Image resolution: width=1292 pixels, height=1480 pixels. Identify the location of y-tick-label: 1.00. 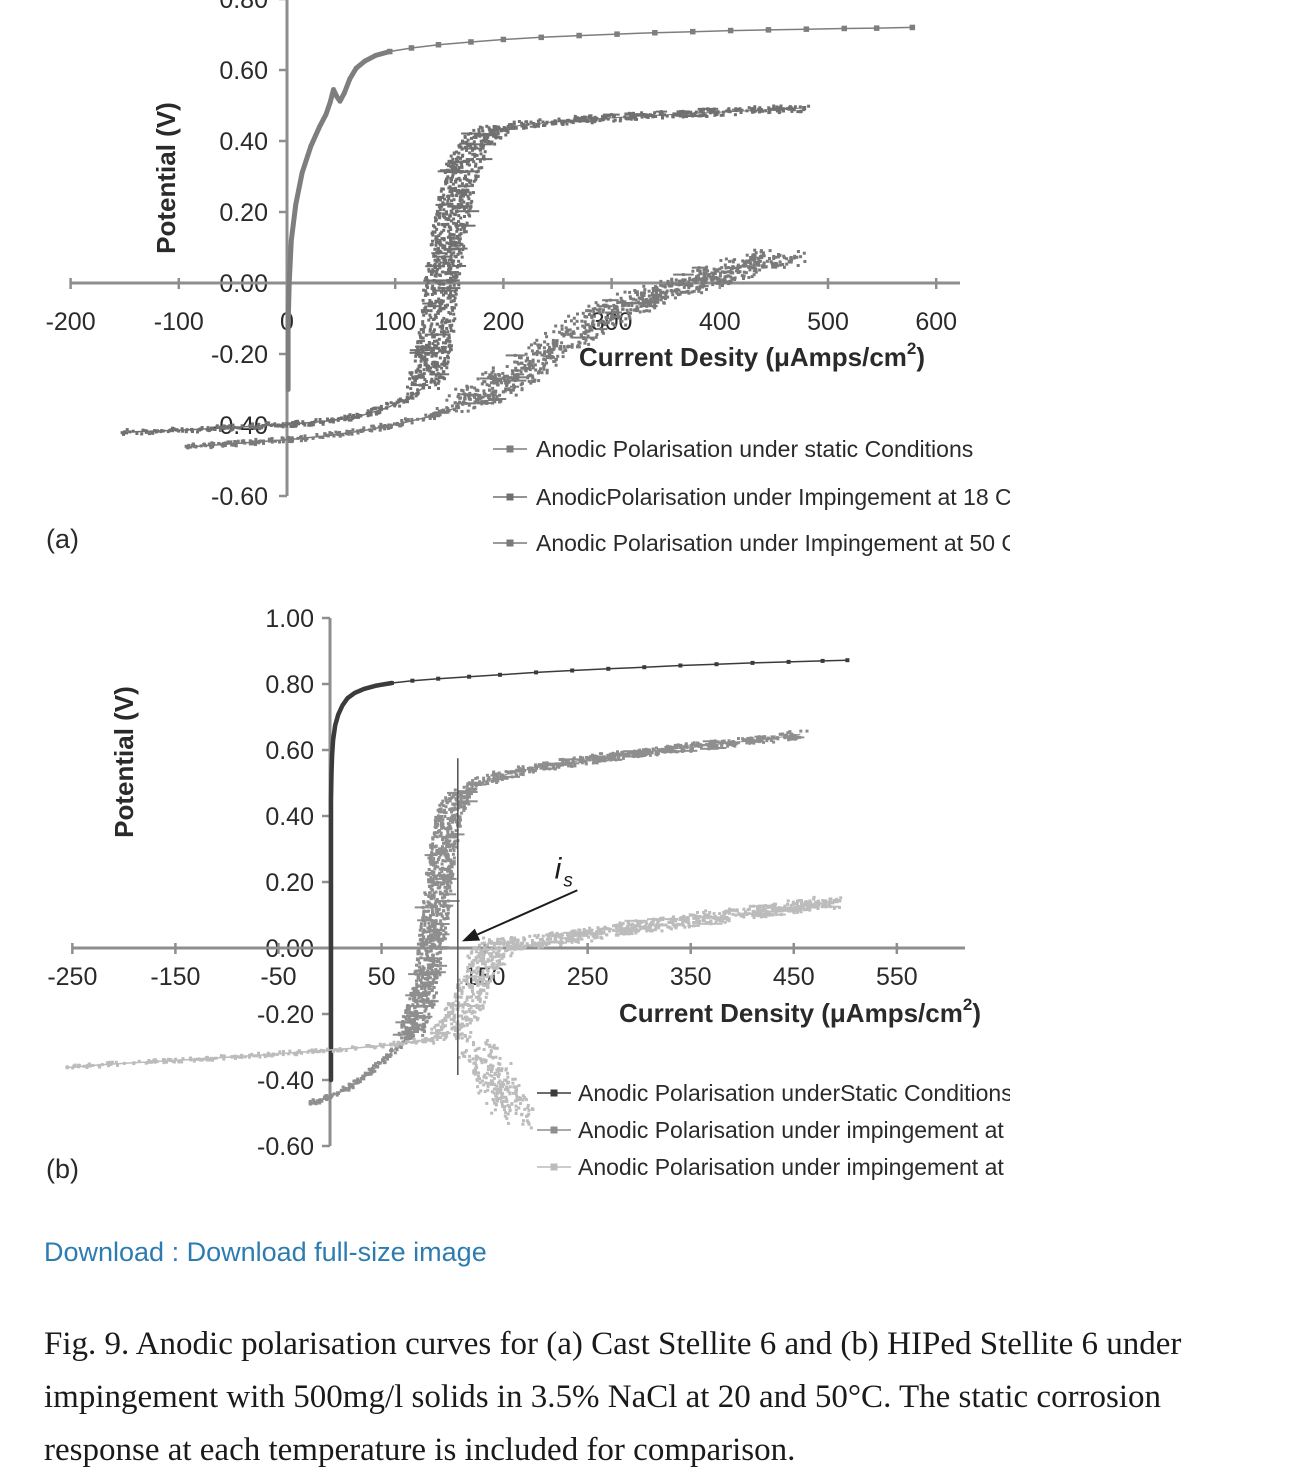
(289, 619).